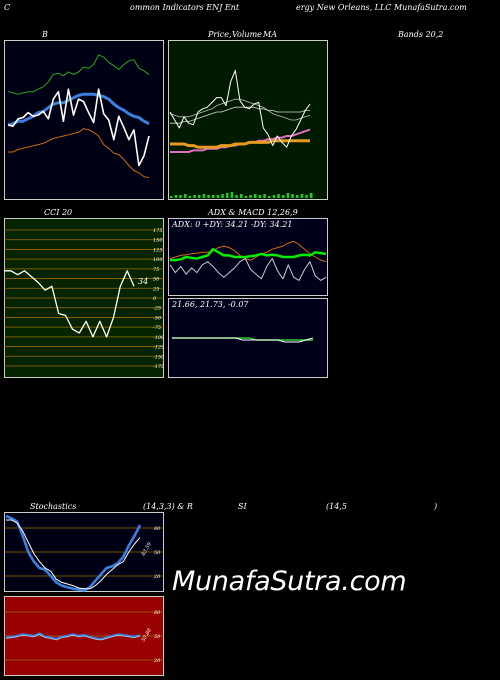  Describe the element at coordinates (158, 357) in the screenshot. I see `cci-tick-label: -150` at that location.